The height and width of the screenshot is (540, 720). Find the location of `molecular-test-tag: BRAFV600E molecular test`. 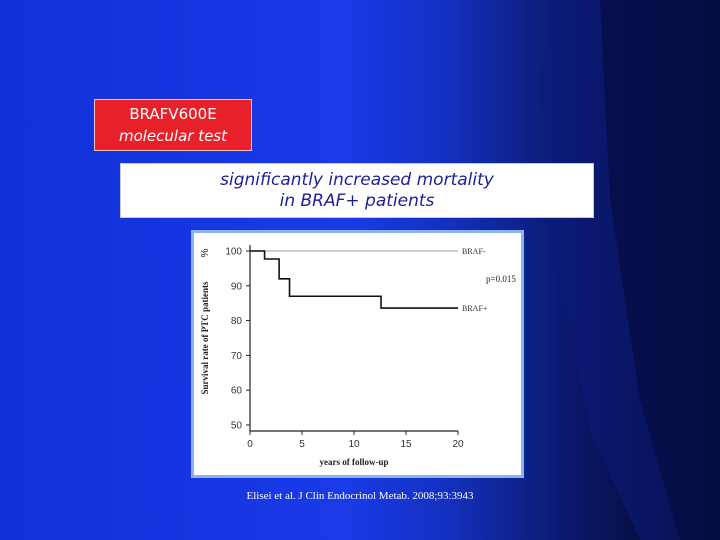

molecular-test-tag: BRAFV600E molecular test is located at coordinates (173, 125).